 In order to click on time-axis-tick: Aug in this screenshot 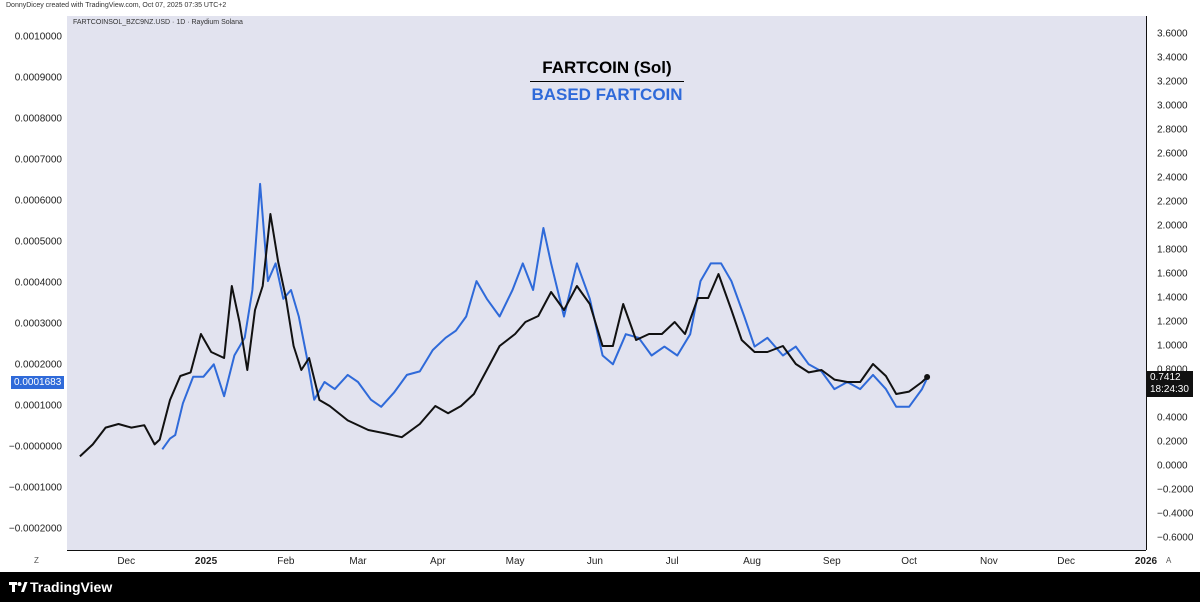, I will do `click(752, 561)`.